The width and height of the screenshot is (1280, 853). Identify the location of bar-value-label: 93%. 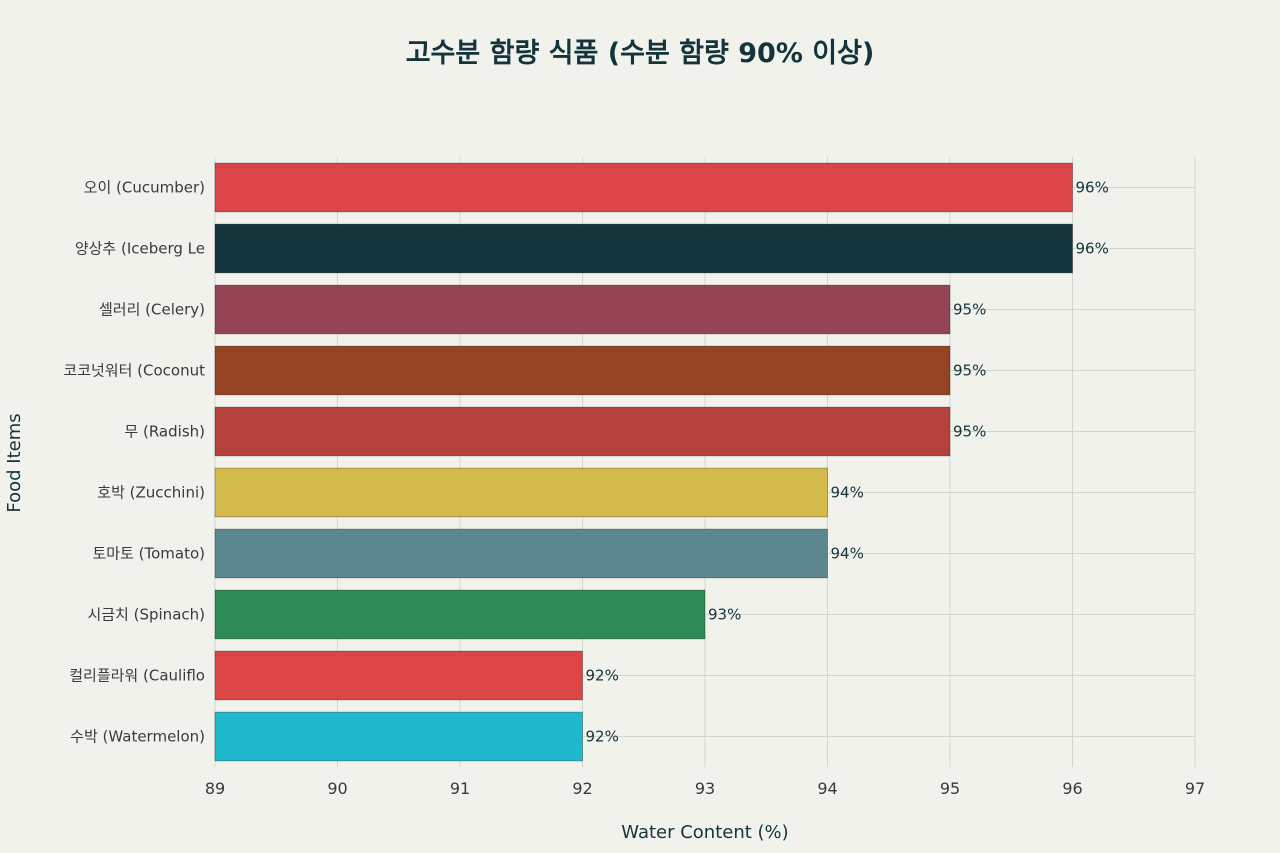
(724, 615).